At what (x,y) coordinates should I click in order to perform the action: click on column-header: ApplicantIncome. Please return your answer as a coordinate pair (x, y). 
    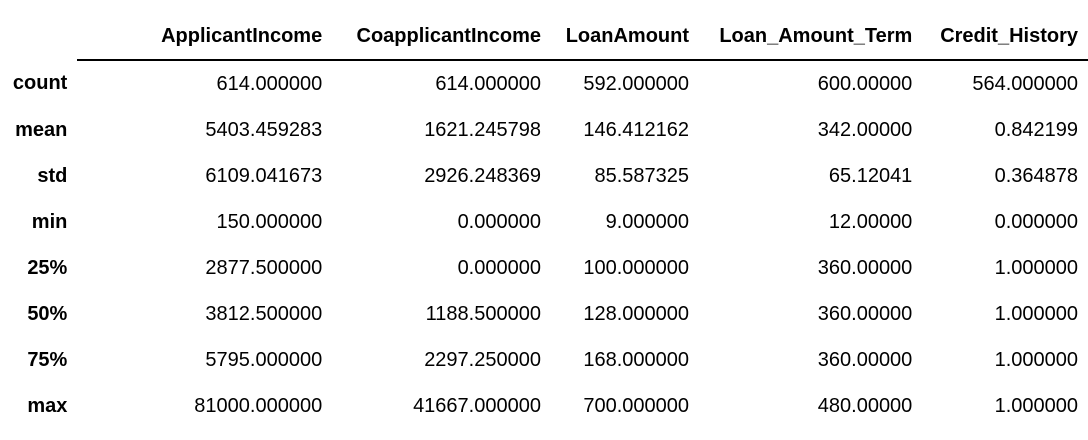
    Looking at the image, I should click on (205, 37).